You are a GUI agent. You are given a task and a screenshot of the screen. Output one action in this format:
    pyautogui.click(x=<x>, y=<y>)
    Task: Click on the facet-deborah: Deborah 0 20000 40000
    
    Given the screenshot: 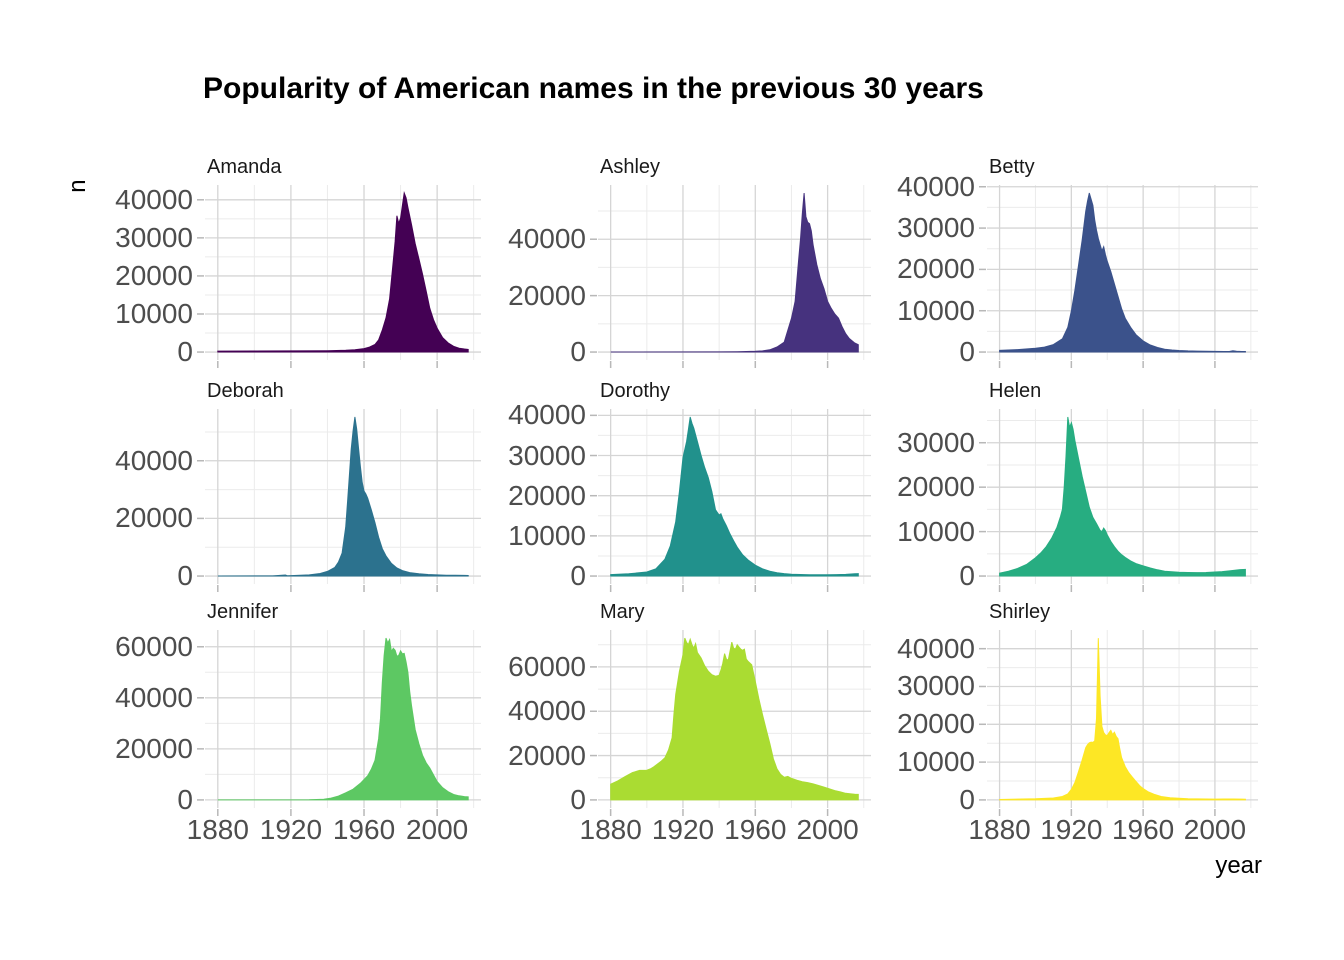 What is the action you would take?
    pyautogui.click(x=298, y=486)
    